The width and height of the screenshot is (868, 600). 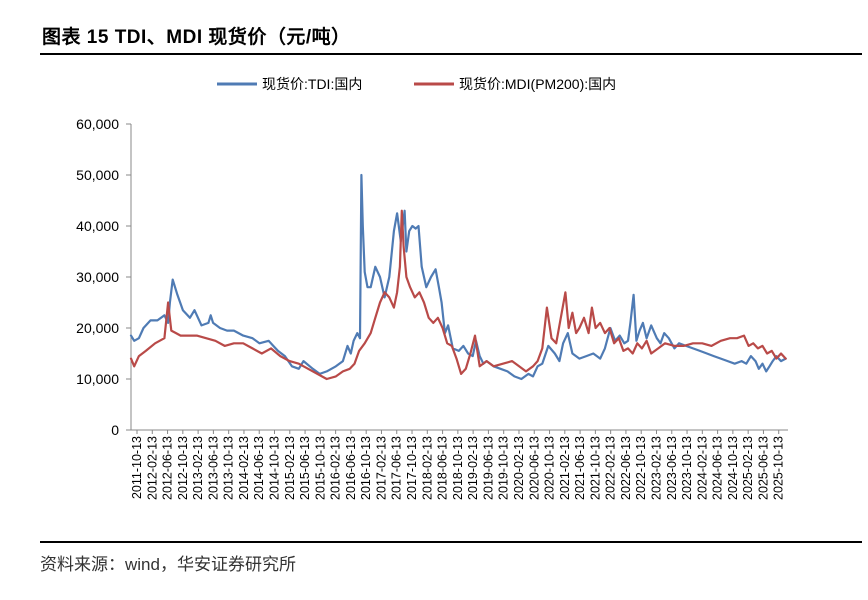 What do you see at coordinates (320, 468) in the screenshot?
I see `x-tick-label: 2015-10-13` at bounding box center [320, 468].